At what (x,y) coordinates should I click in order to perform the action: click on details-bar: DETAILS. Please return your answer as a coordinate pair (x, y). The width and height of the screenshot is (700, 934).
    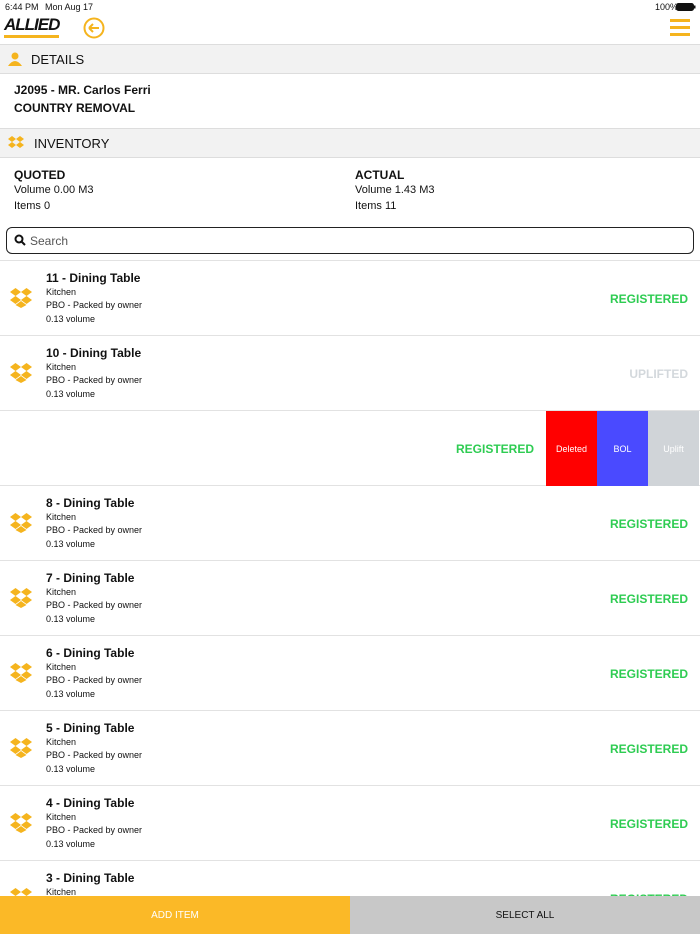
    Looking at the image, I should click on (350, 59).